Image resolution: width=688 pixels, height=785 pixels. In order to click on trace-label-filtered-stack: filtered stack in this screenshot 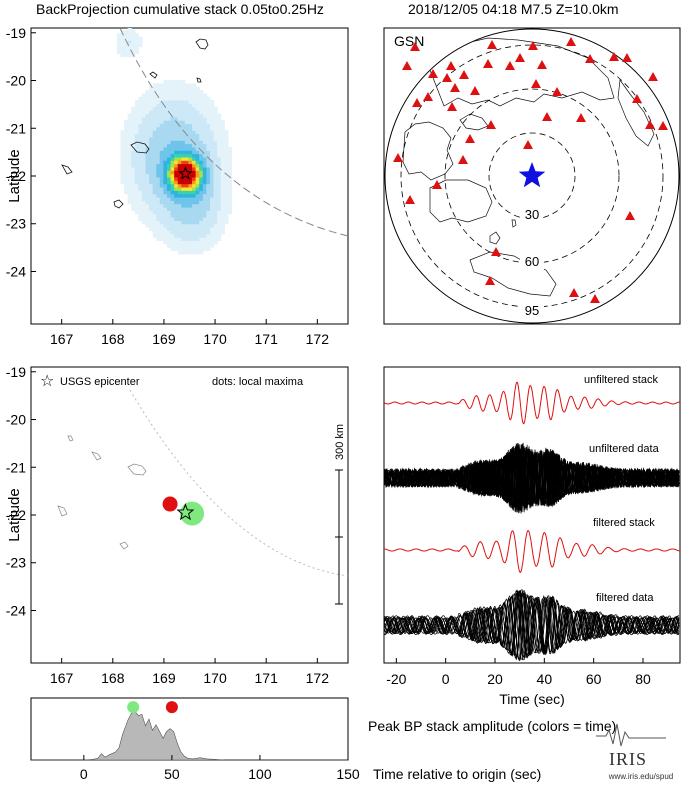, I will do `click(624, 523)`.